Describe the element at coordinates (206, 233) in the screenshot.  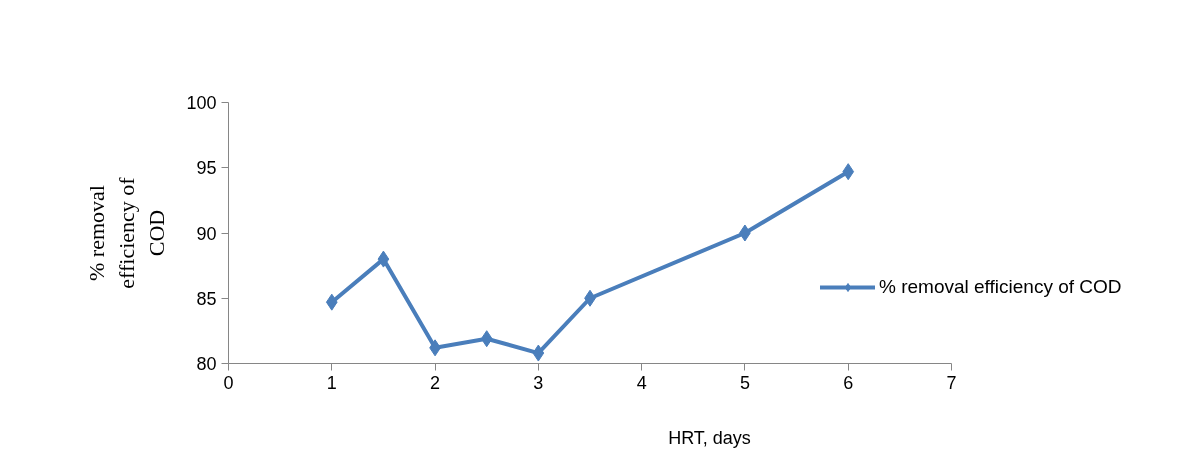
I see `y-tick-label: 90` at that location.